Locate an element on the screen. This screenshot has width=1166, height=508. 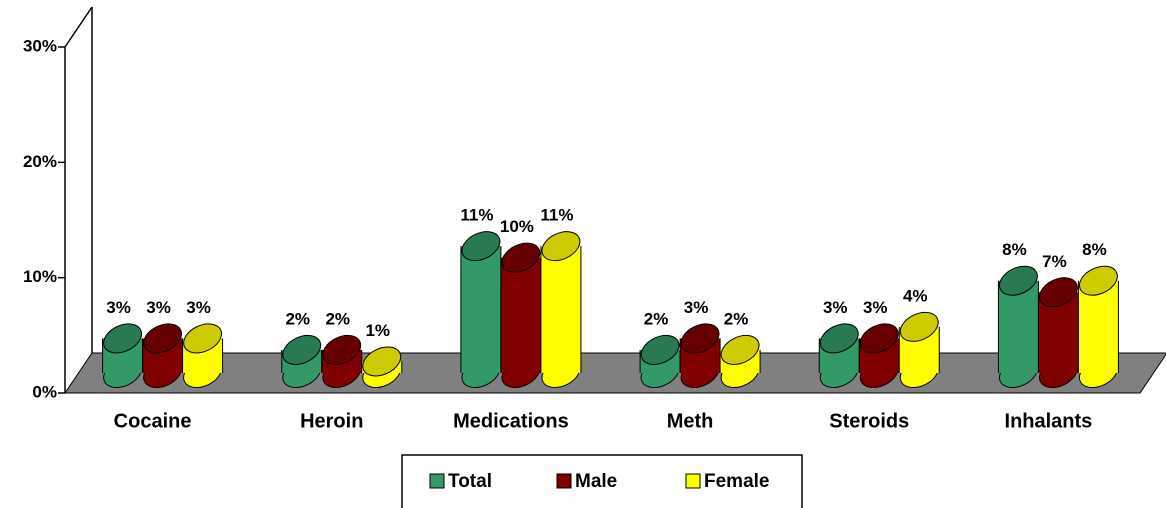
legend-box is located at coordinates (602, 481).